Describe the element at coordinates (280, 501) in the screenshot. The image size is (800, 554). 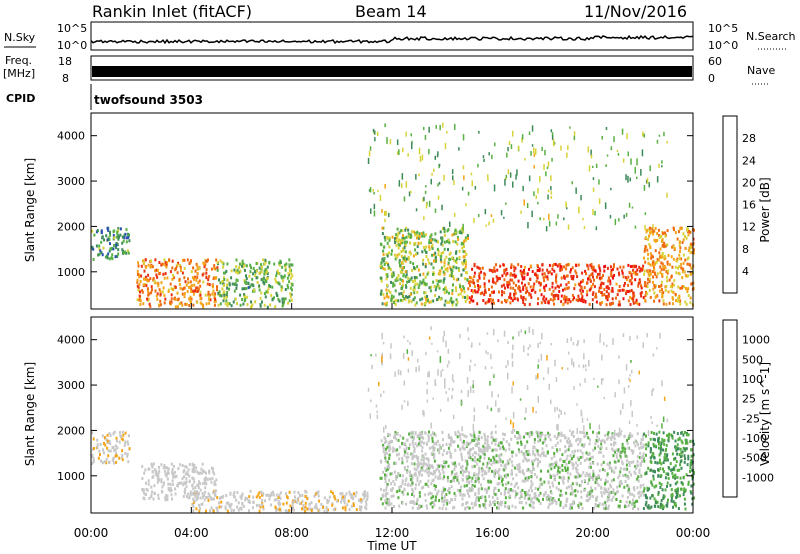
I see `velocity-region` at that location.